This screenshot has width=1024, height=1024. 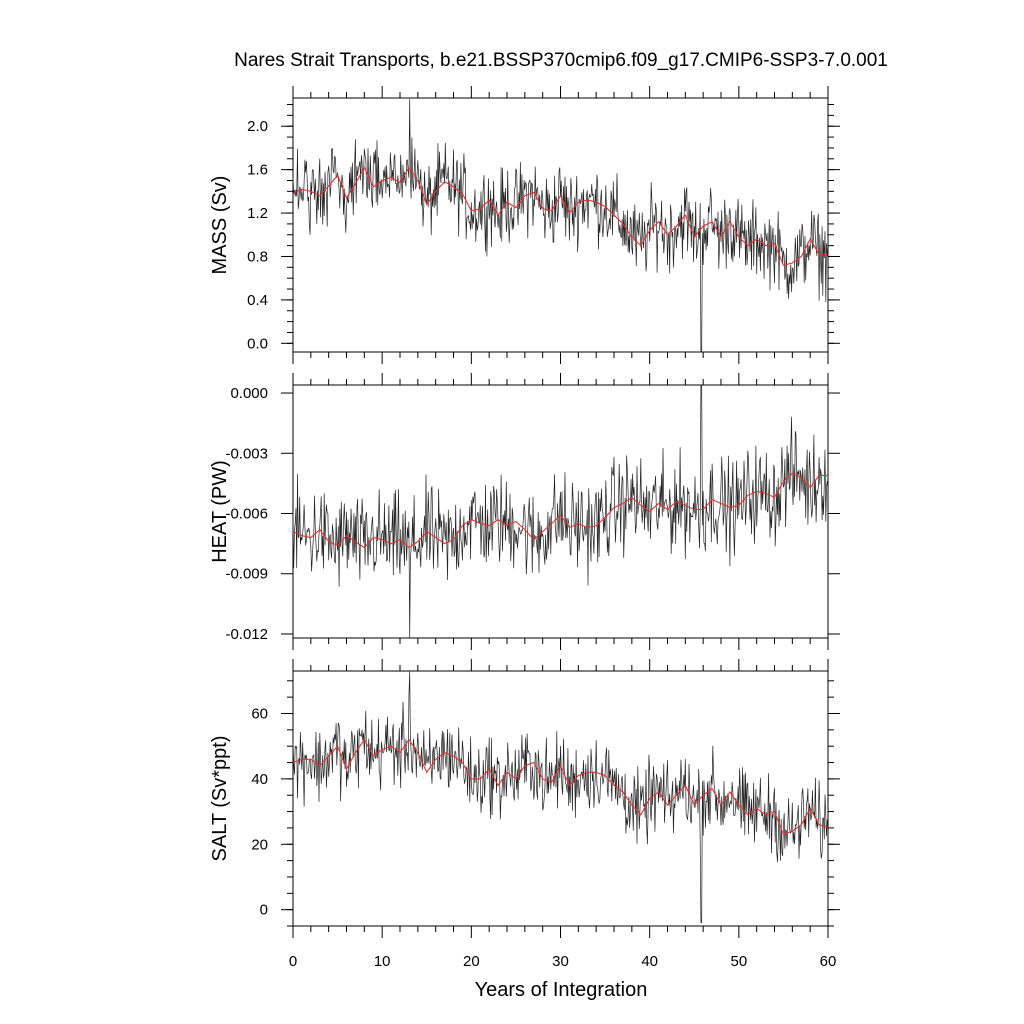 What do you see at coordinates (246, 453) in the screenshot?
I see `y-tick-label: -0.003` at bounding box center [246, 453].